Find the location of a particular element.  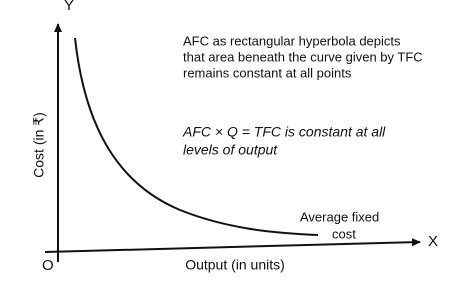

text-line: remains constant at all points is located at coordinates (267, 72).